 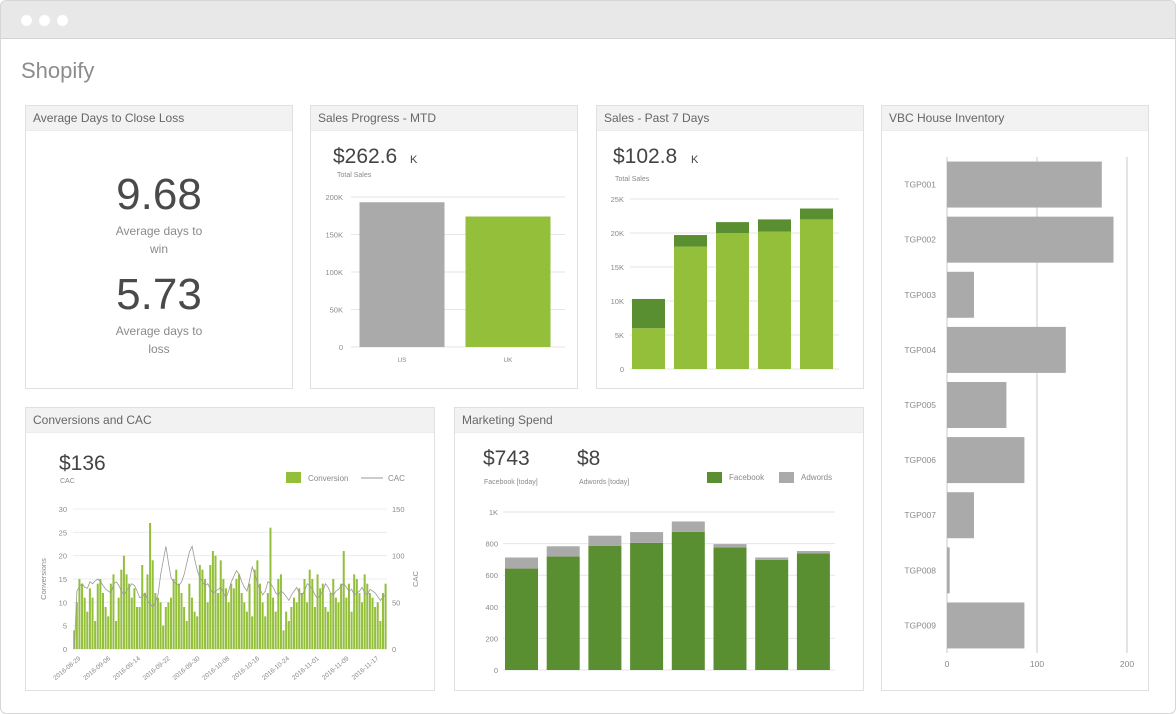 What do you see at coordinates (920, 240) in the screenshot?
I see `y-tick-label: TGP002` at bounding box center [920, 240].